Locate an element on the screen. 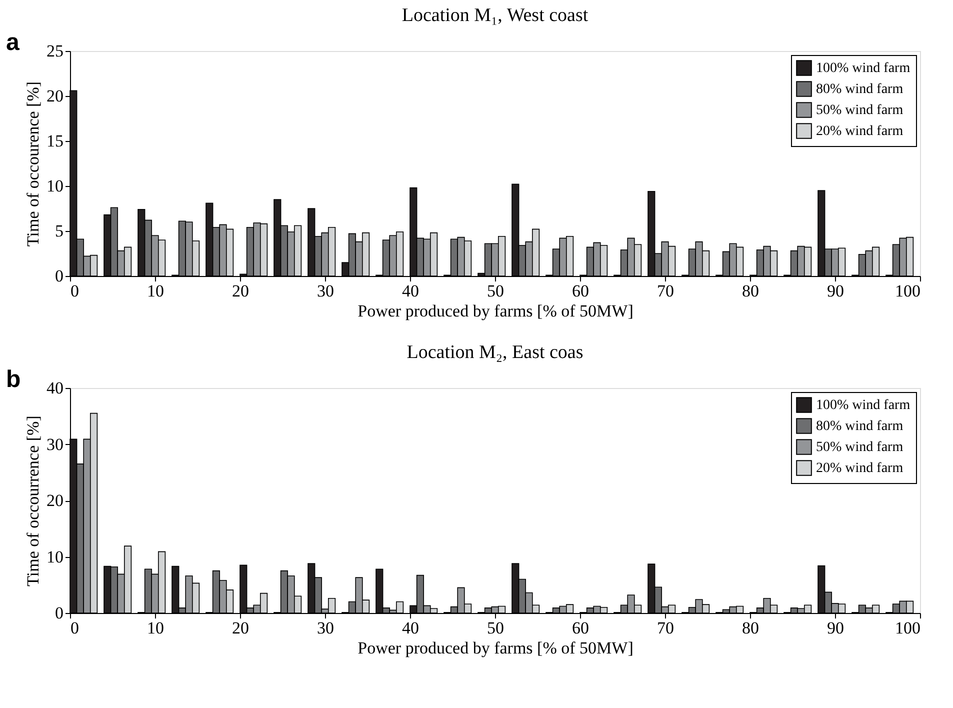  chart-title: Location M₂, East coas is located at coordinates (495, 352).